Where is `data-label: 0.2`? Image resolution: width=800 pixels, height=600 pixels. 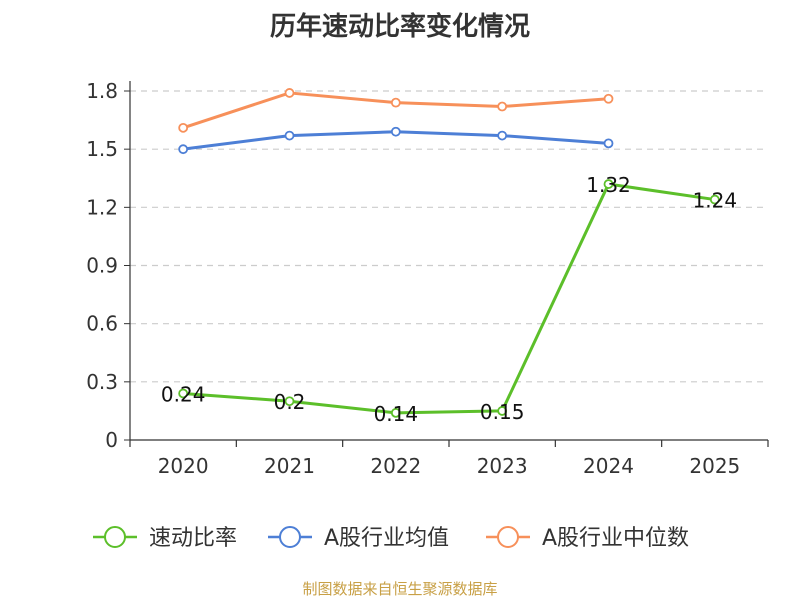 data-label: 0.2 is located at coordinates (290, 402).